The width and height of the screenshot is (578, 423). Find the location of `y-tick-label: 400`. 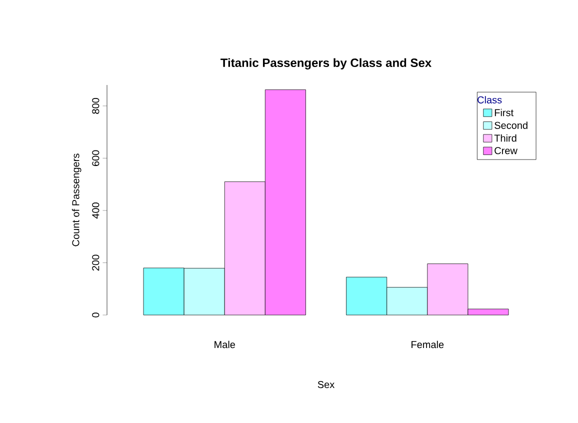

y-tick-label: 400 is located at coordinates (96, 210).